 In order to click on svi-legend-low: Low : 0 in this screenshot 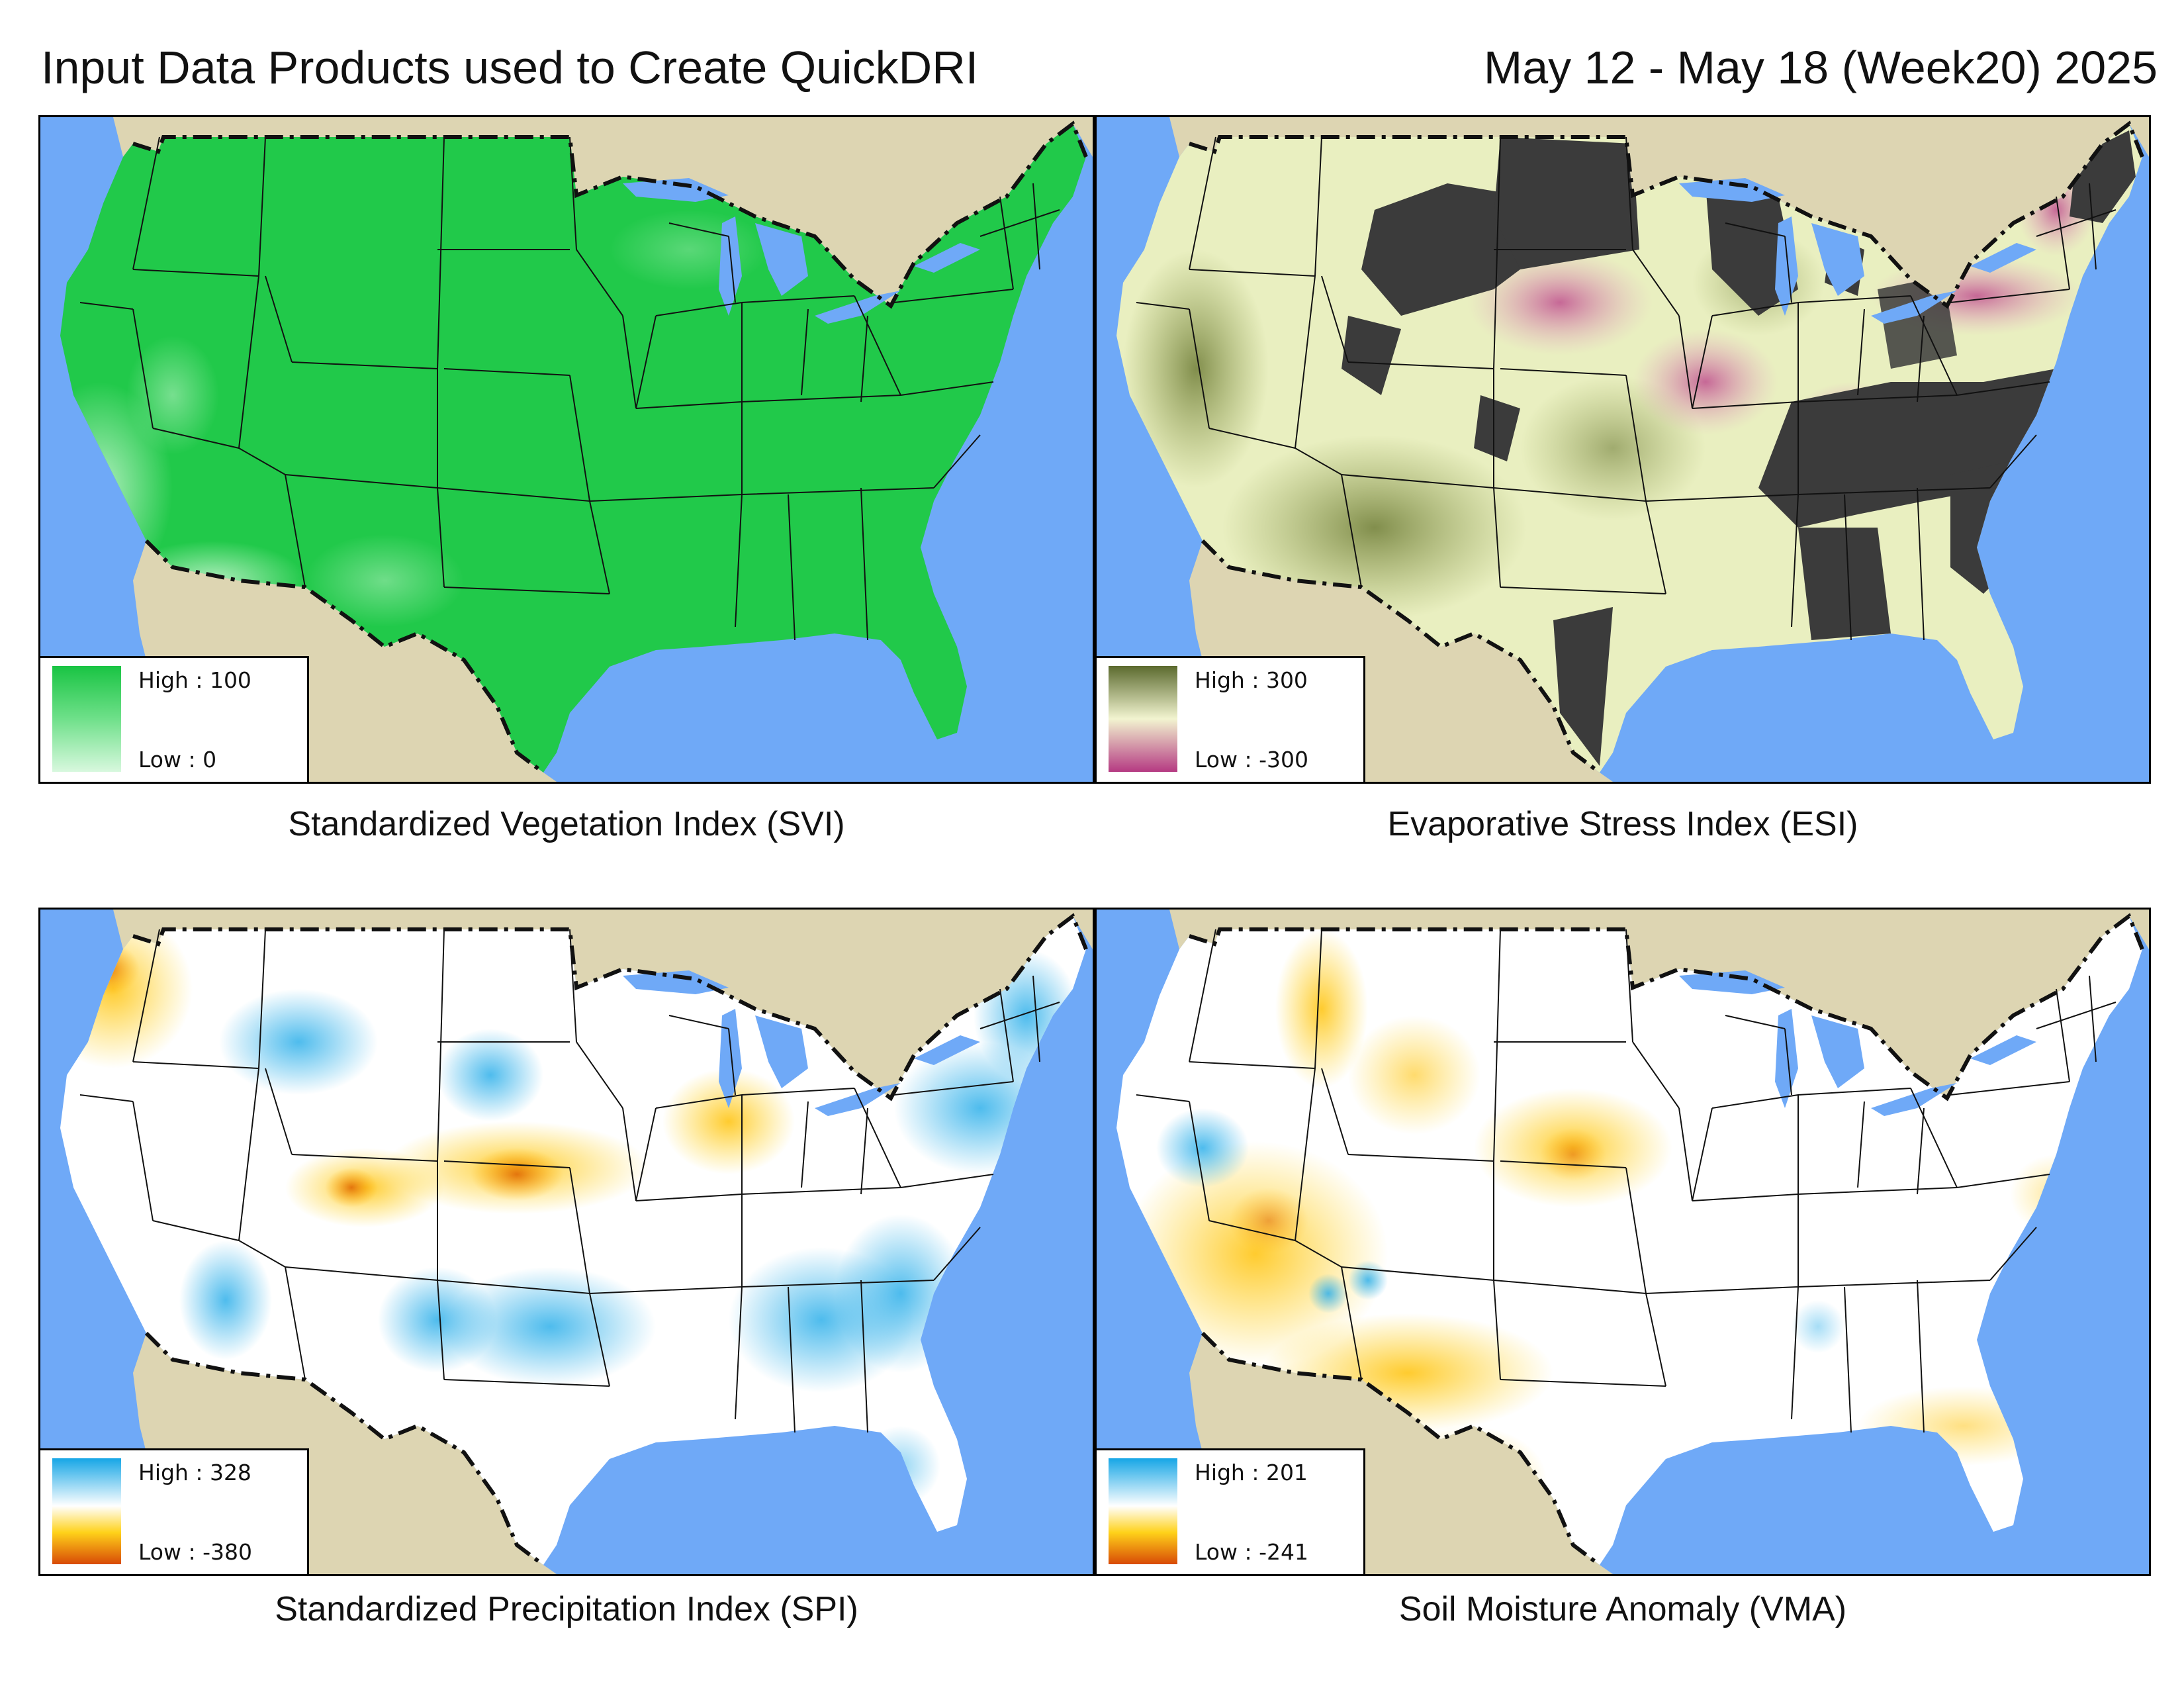, I will do `click(177, 760)`.